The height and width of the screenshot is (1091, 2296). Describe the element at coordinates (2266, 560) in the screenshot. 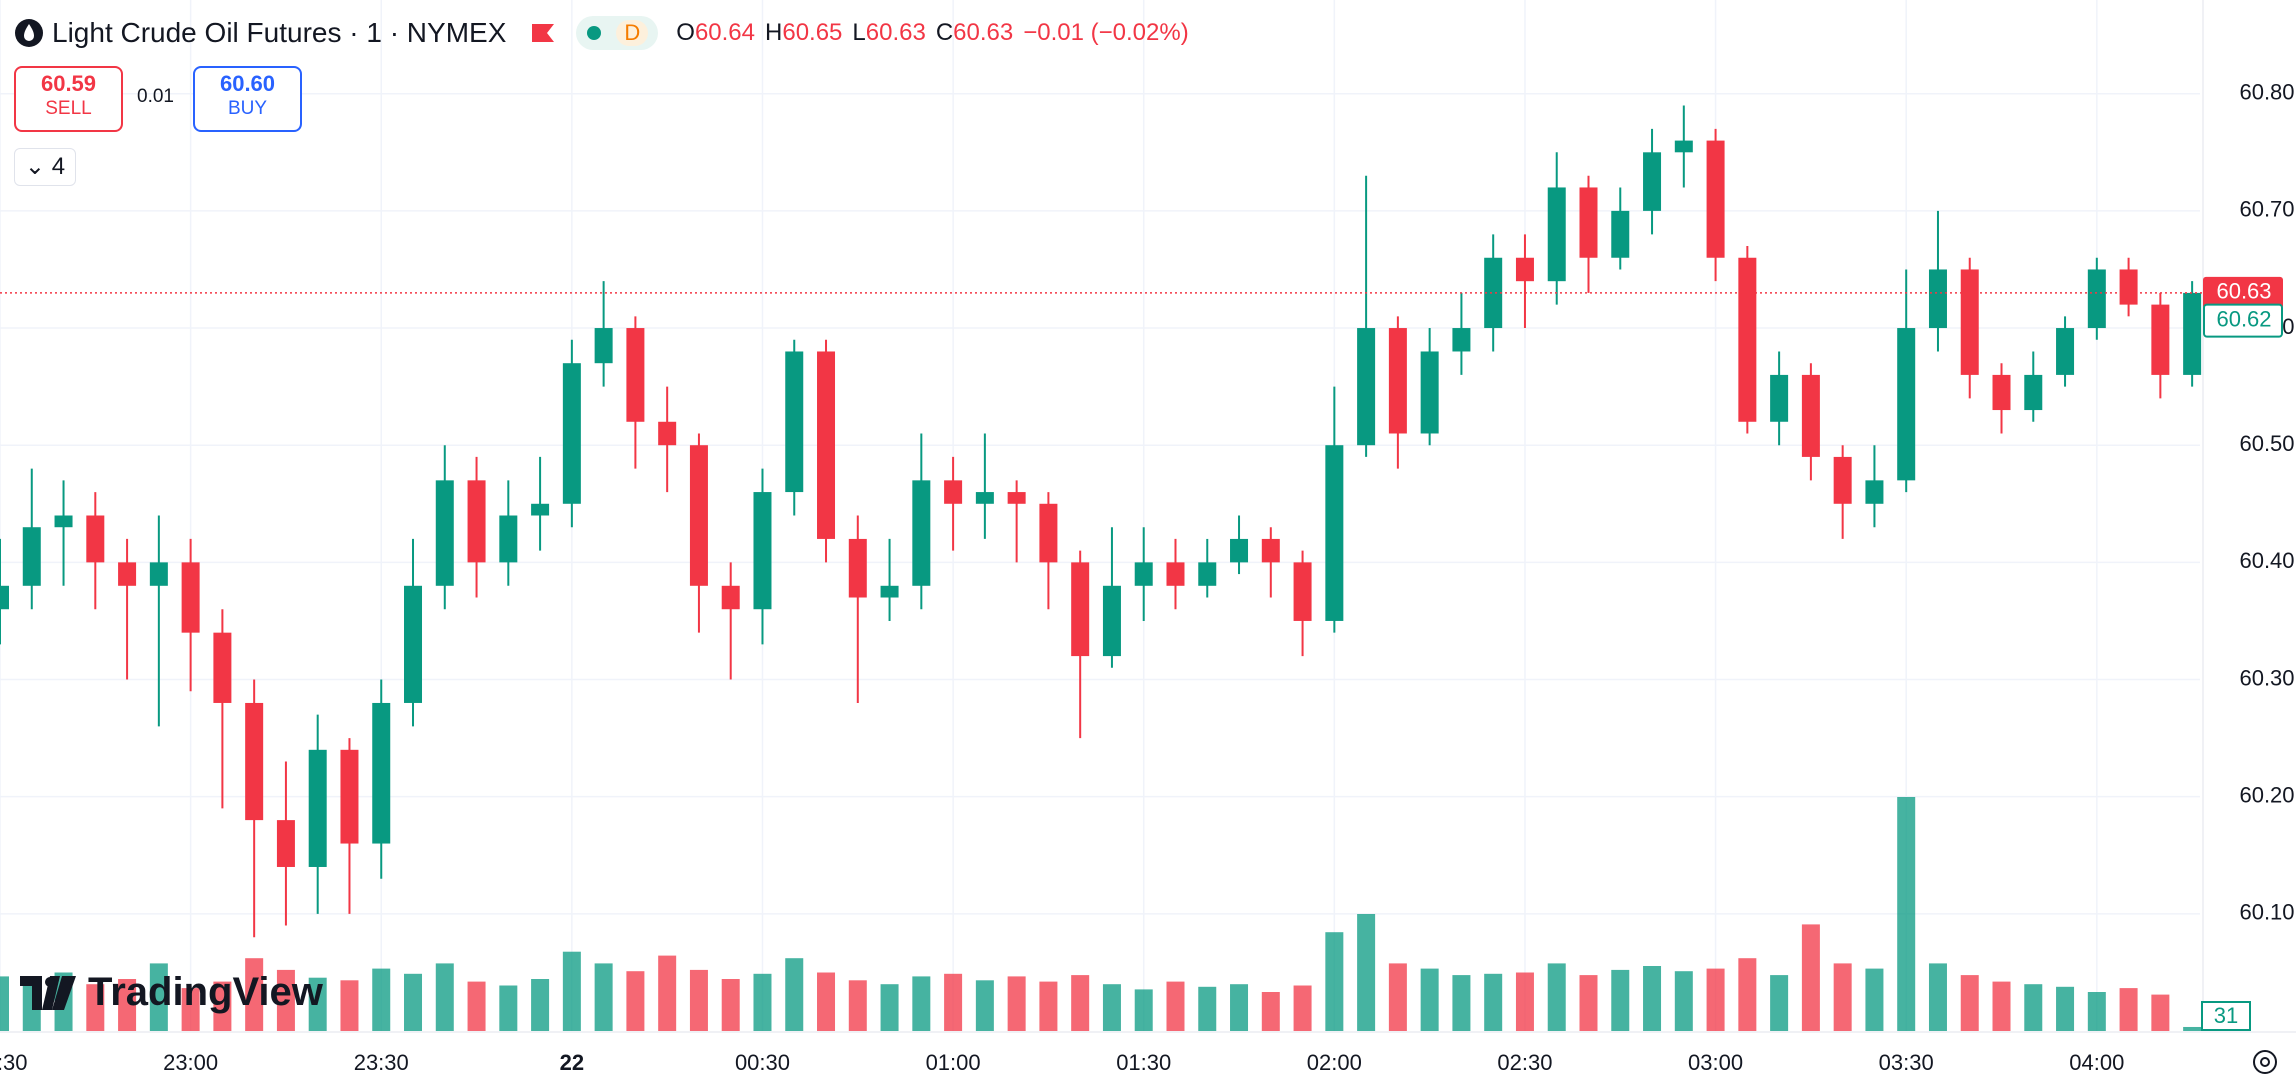

I see `y-tick-label: 60.40` at that location.